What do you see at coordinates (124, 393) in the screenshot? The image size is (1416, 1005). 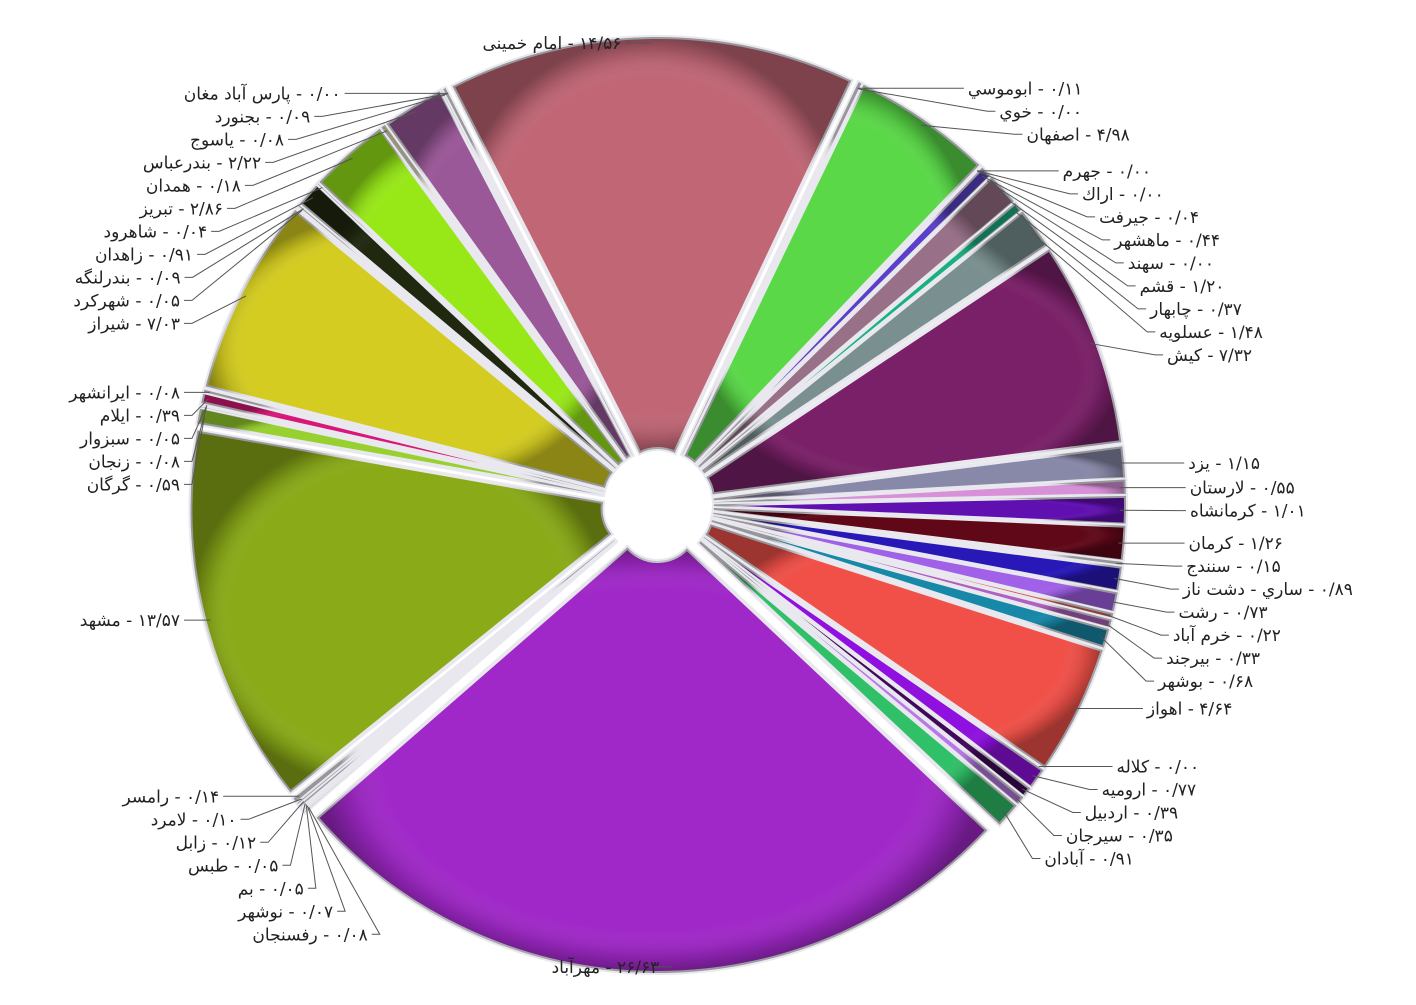 I see `slice-label-42: ۰/۰۸ - ايرانشهر` at bounding box center [124, 393].